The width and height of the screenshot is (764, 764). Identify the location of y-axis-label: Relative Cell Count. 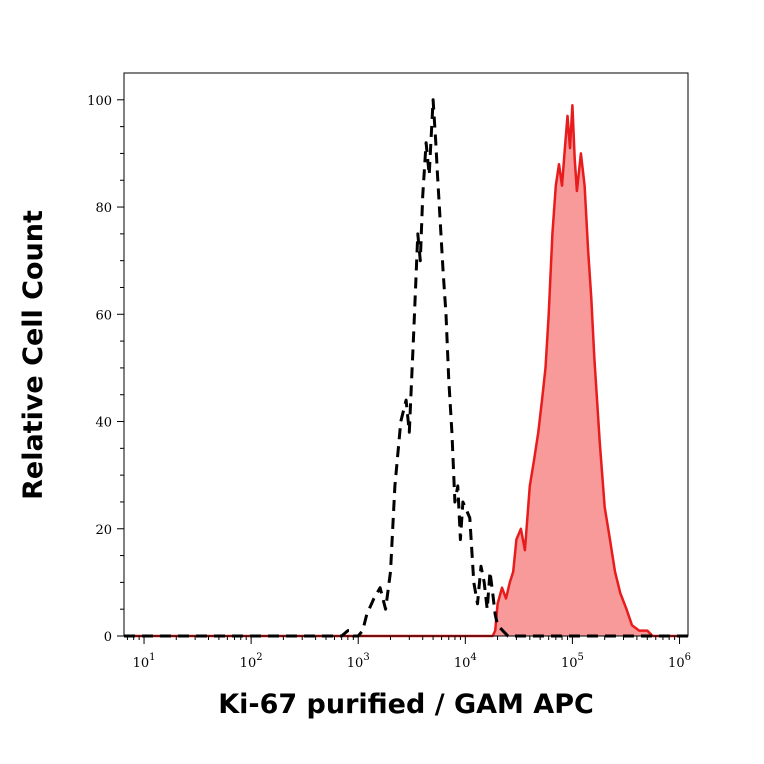
(33, 355).